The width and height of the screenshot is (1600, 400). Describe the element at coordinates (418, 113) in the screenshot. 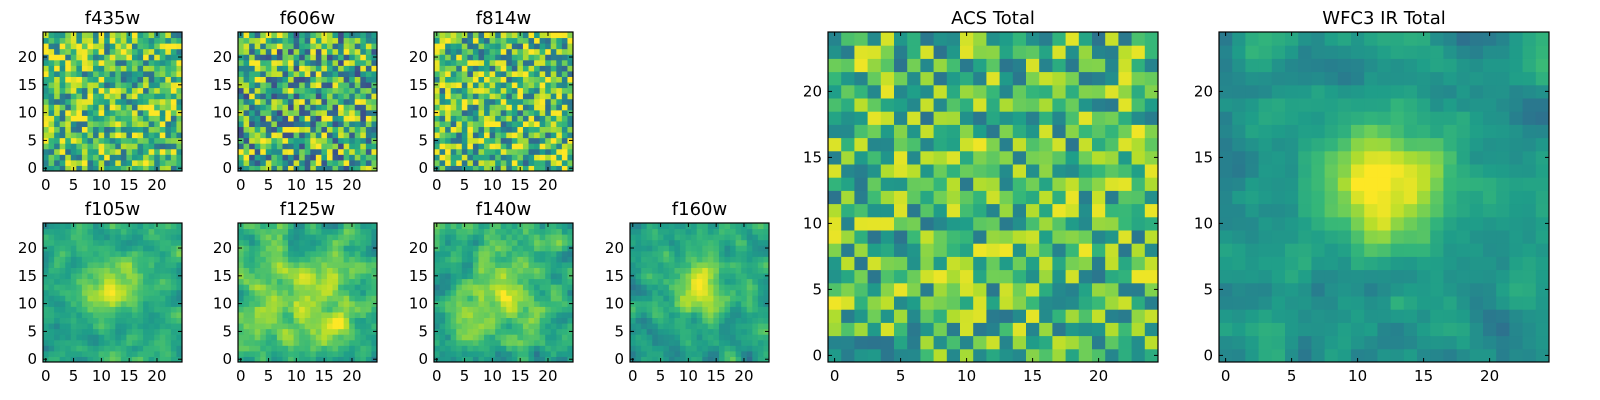

I see `y-tick-label: 10` at that location.